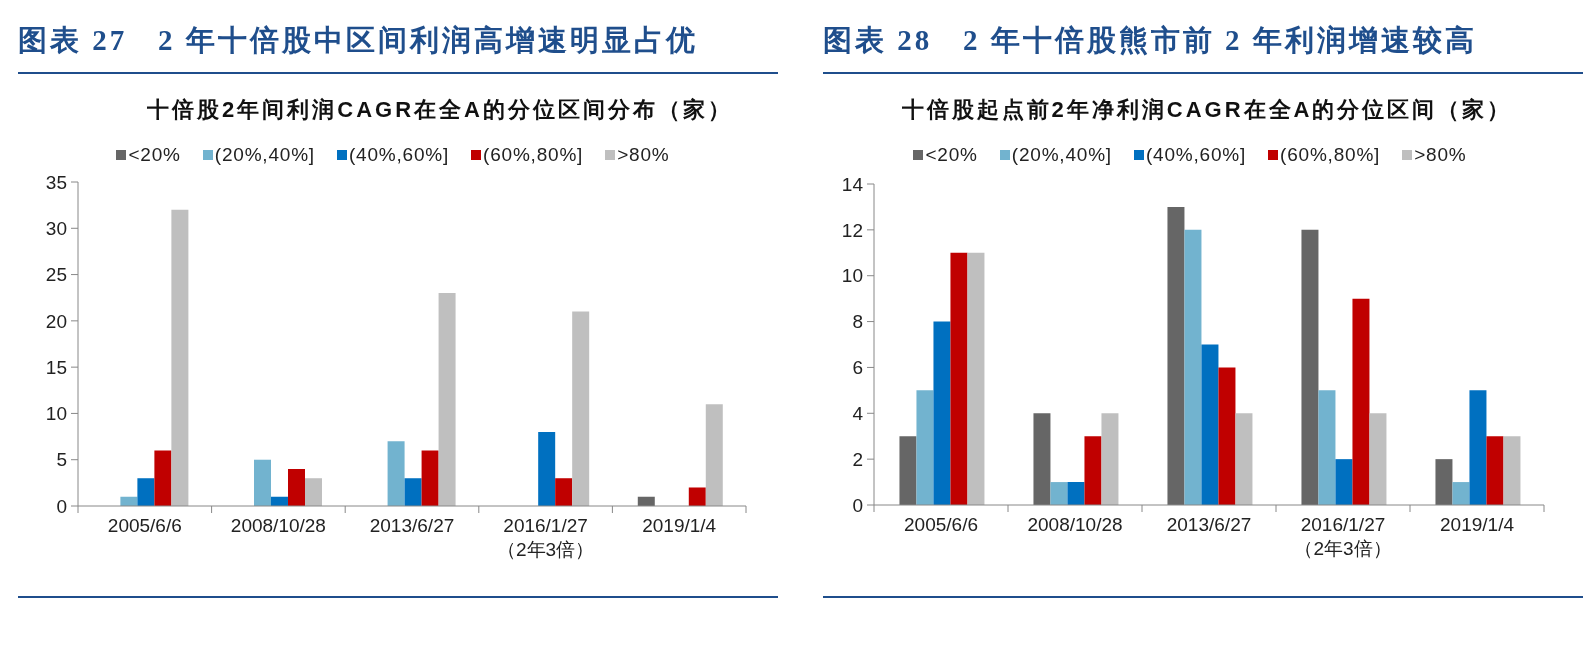 The height and width of the screenshot is (647, 1593). Describe the element at coordinates (857, 368) in the screenshot. I see `y-tick-label: 6` at that location.